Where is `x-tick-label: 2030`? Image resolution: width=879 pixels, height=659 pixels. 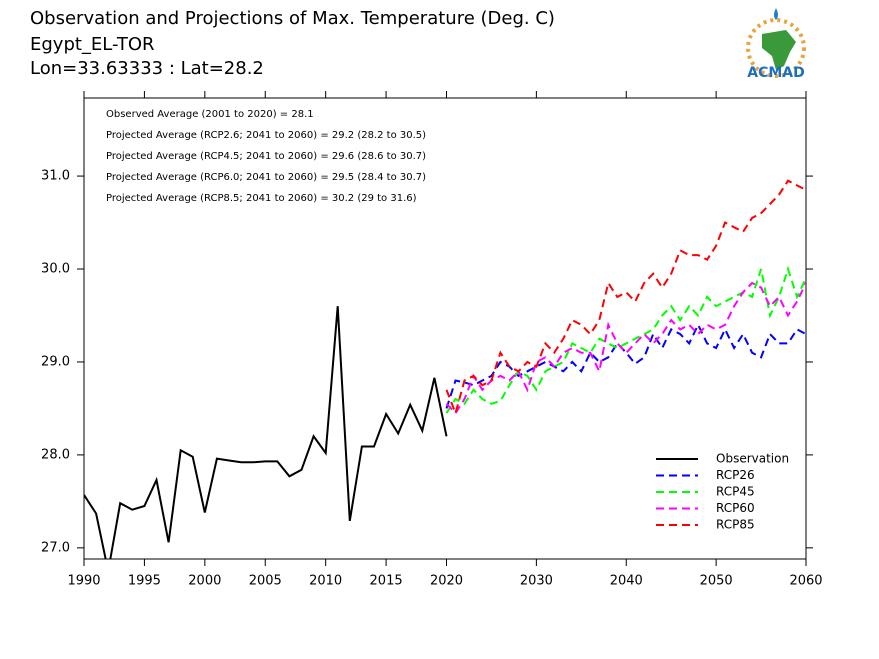
x-tick-label: 2030 is located at coordinates (536, 581).